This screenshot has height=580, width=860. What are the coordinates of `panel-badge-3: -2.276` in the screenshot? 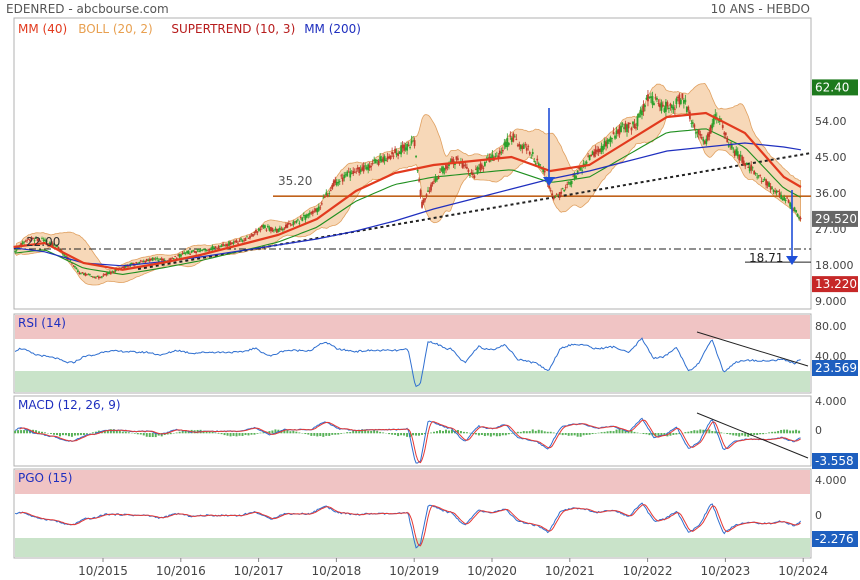 It's located at (834, 539).